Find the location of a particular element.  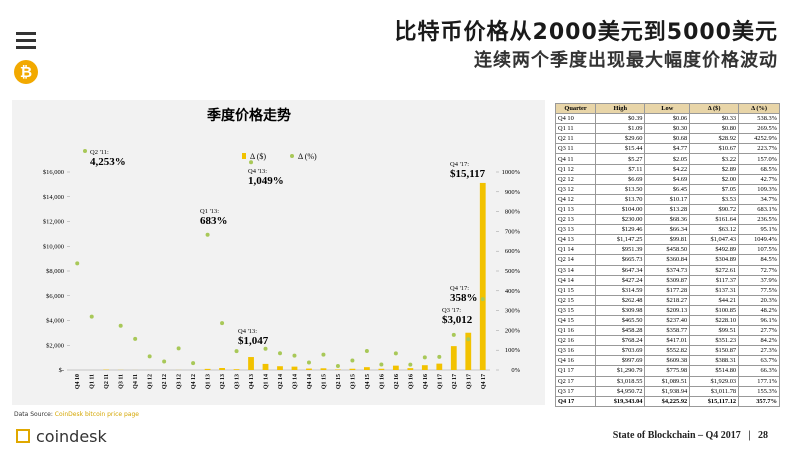

table-cell: $2.00 is located at coordinates (714, 179).